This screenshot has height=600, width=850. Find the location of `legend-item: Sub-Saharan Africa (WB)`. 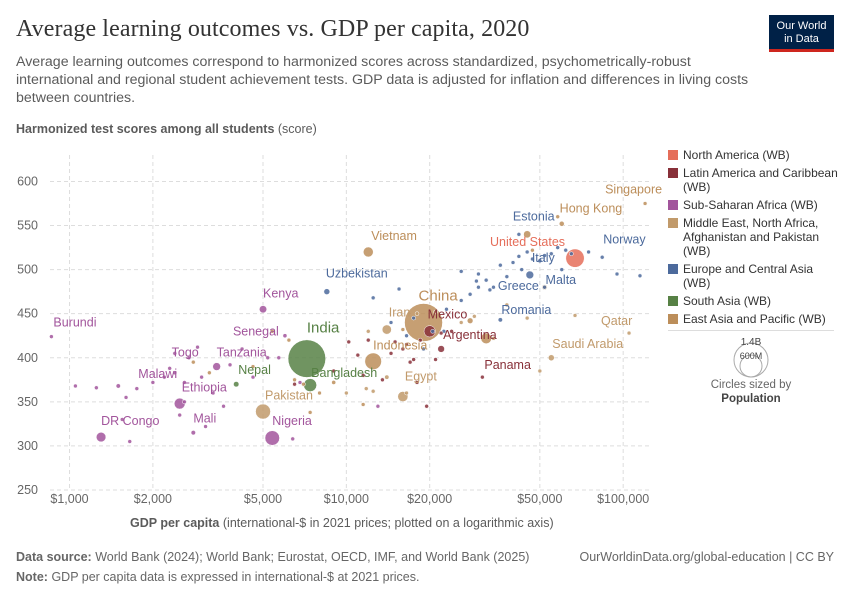

legend-item: Sub-Saharan Africa (WB) is located at coordinates (753, 205).